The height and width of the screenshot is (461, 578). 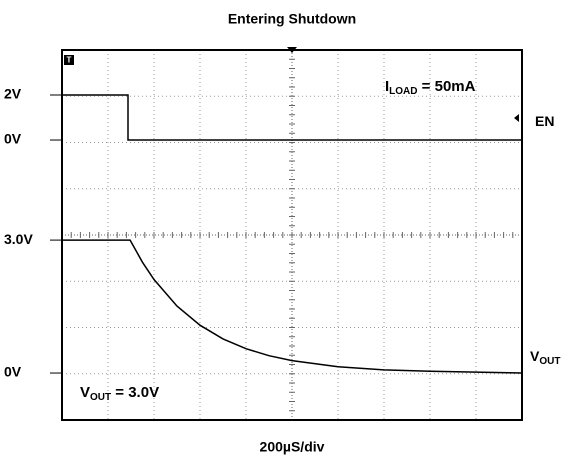 I want to click on series-label: VOUT, so click(x=545, y=357).